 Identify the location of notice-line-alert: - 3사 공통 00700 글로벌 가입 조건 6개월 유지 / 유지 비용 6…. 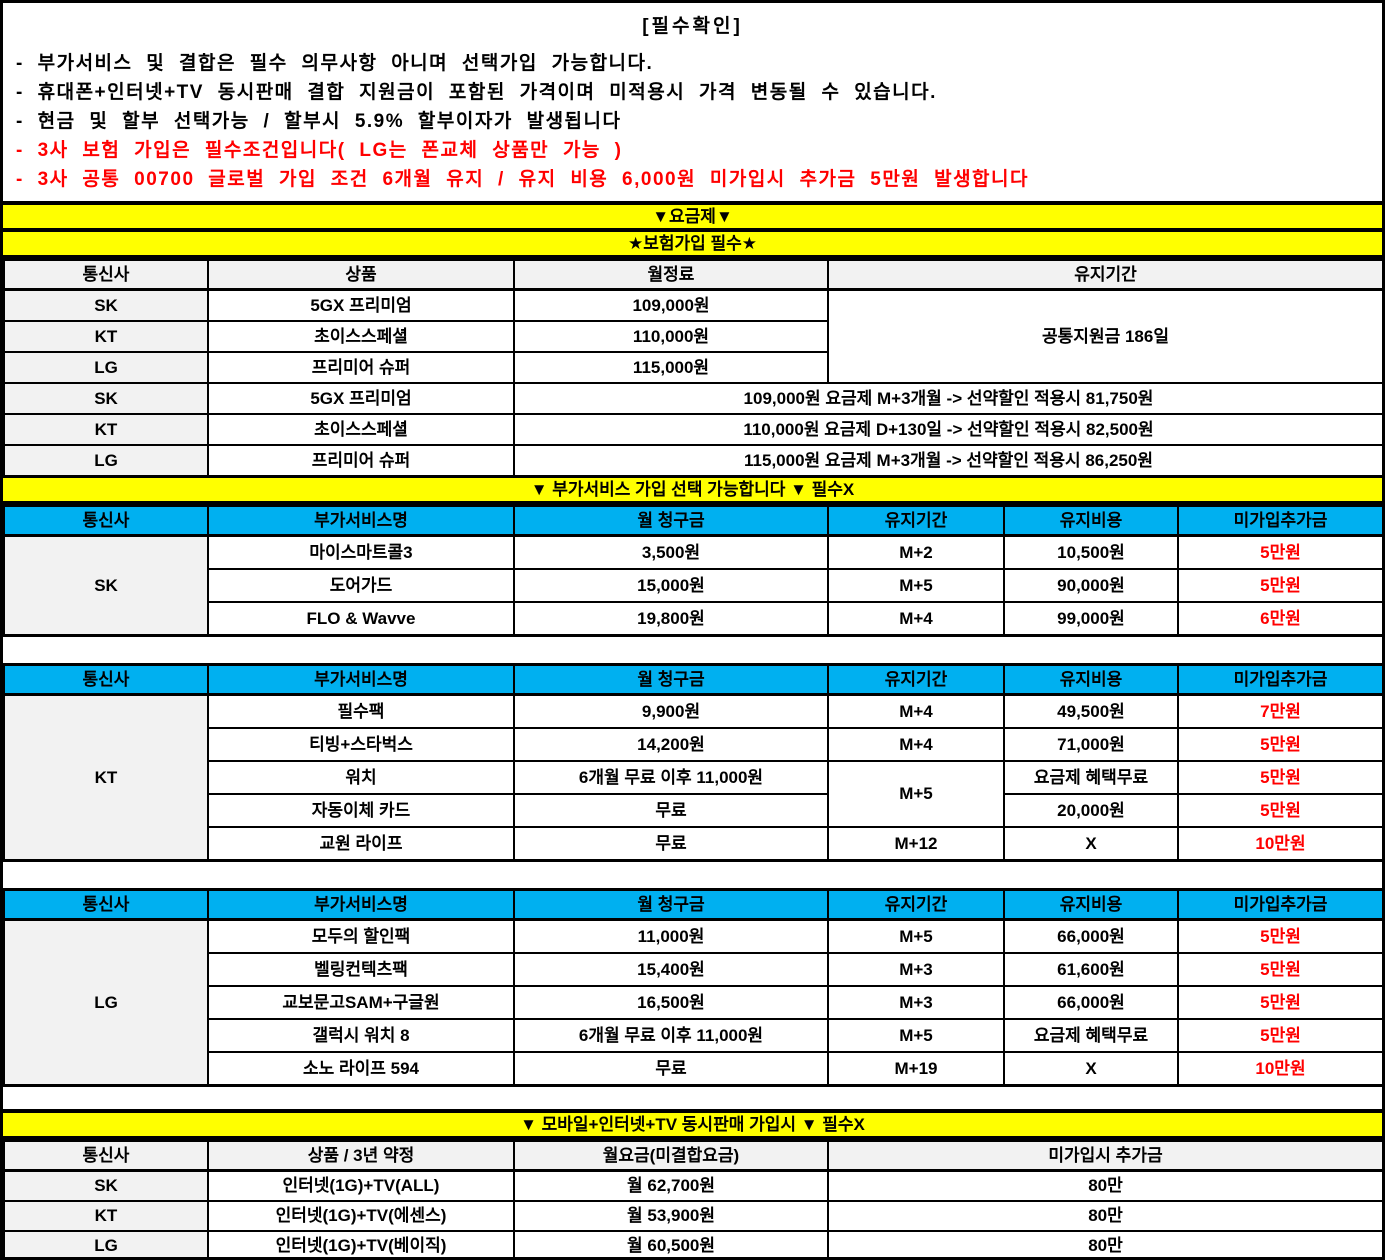
(522, 179).